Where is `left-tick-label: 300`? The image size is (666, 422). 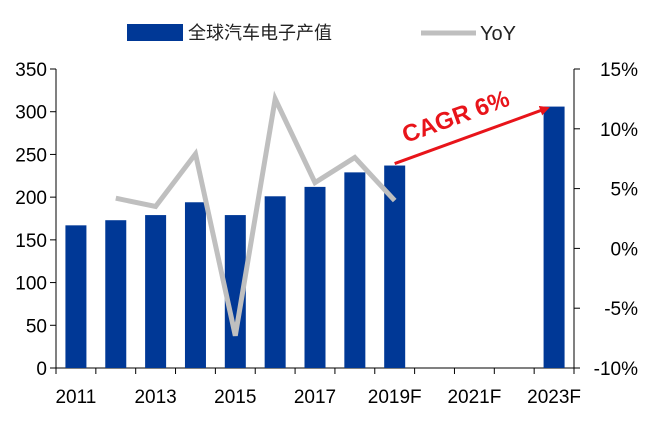 left-tick-label: 300 is located at coordinates (31, 113).